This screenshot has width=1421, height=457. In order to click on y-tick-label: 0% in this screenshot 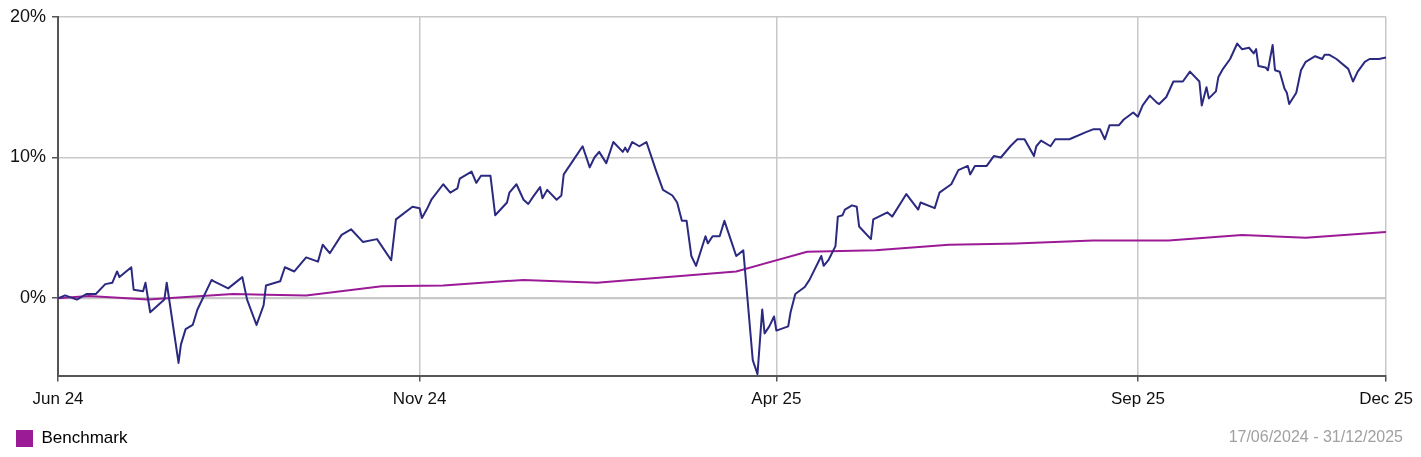, I will do `click(33, 297)`.